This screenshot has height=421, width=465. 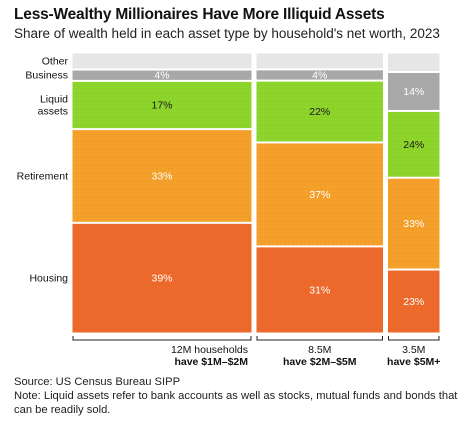 What do you see at coordinates (48, 279) in the screenshot?
I see `row-label-housing: Housing` at bounding box center [48, 279].